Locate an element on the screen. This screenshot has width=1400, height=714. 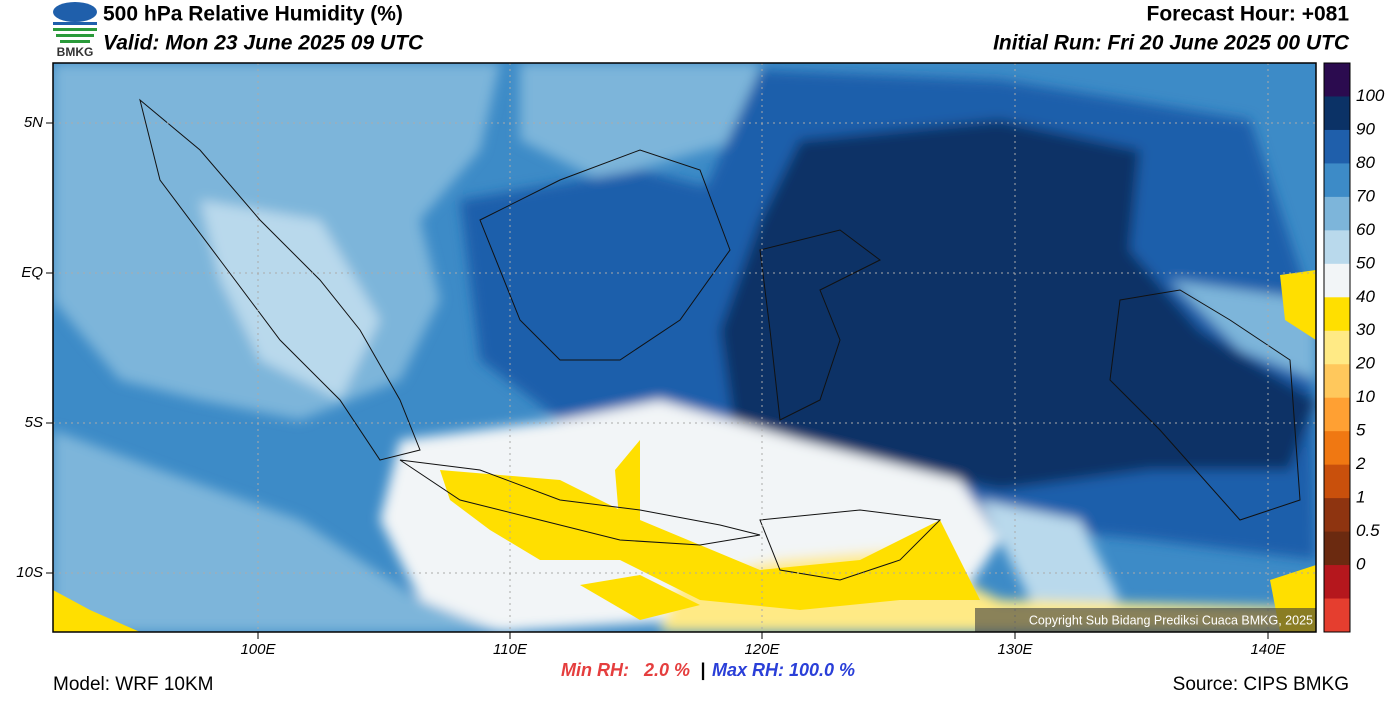
lon-label: 140E is located at coordinates (1268, 649).